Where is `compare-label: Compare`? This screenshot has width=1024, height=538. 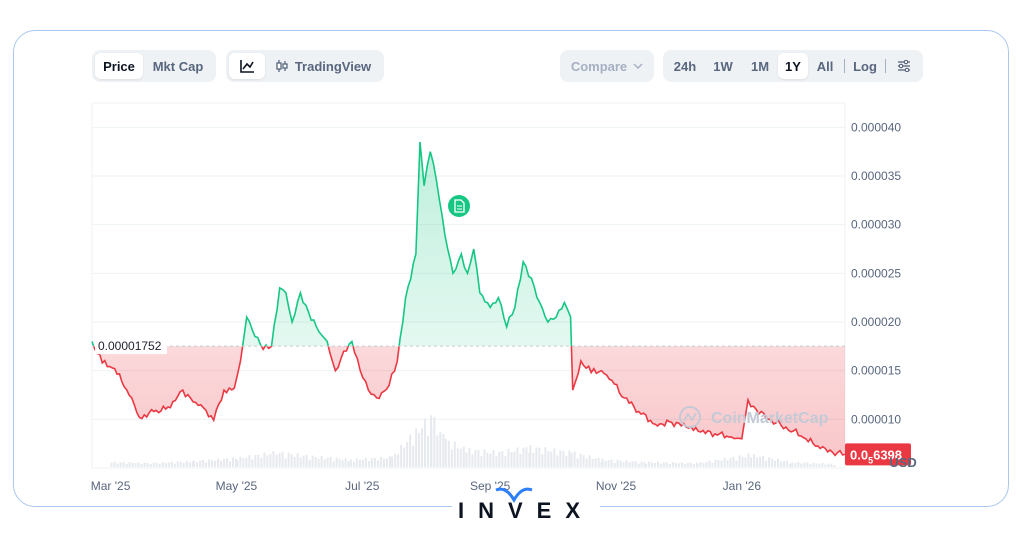
compare-label: Compare is located at coordinates (599, 66).